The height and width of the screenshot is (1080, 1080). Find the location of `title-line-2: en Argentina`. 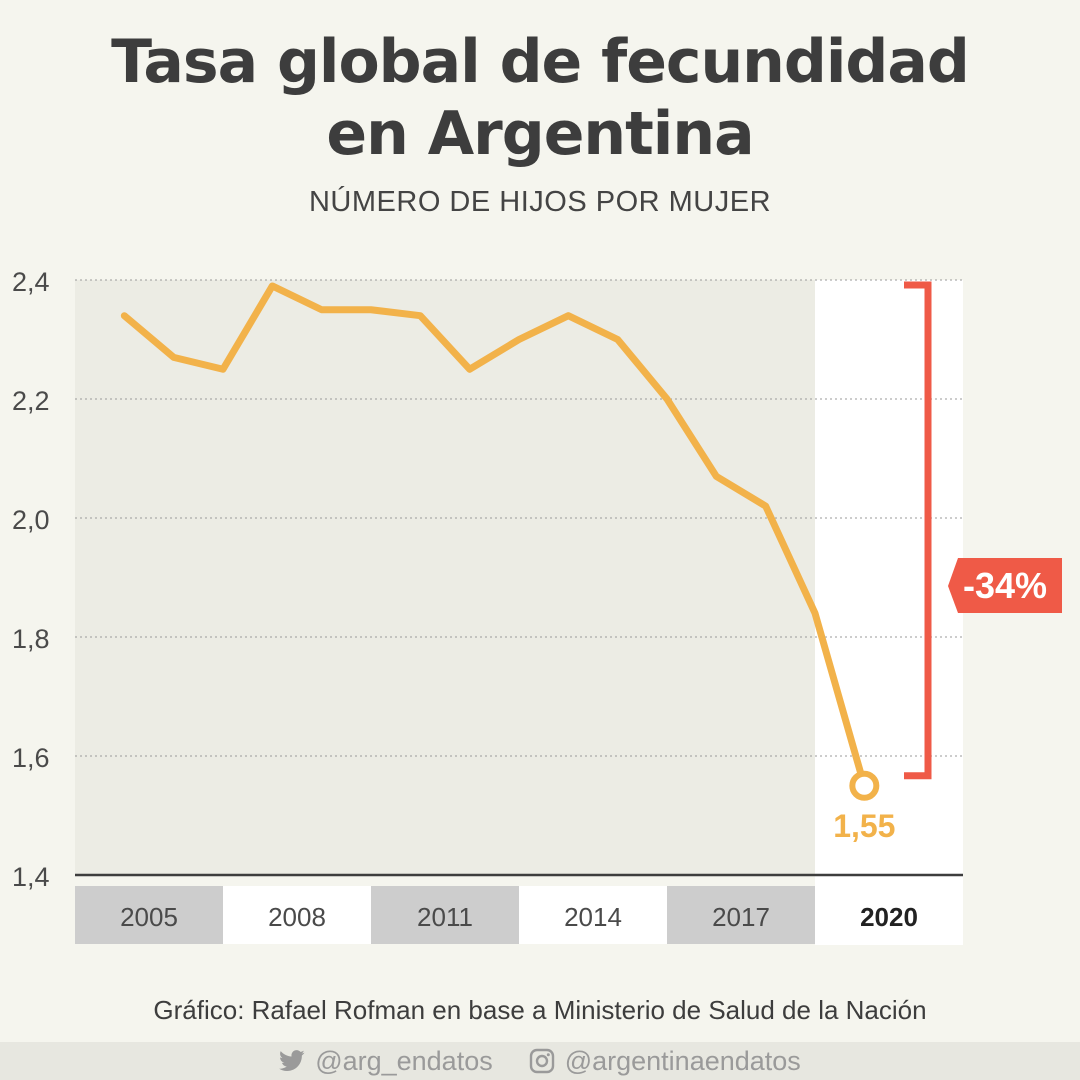

title-line-2: en Argentina is located at coordinates (540, 134).